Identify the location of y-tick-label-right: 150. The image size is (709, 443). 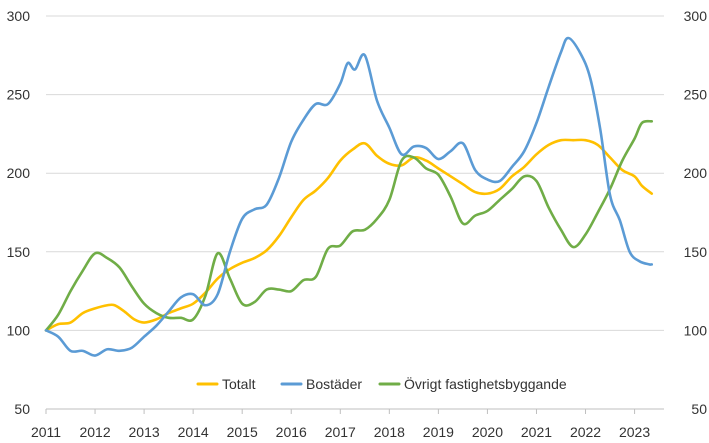
(696, 252).